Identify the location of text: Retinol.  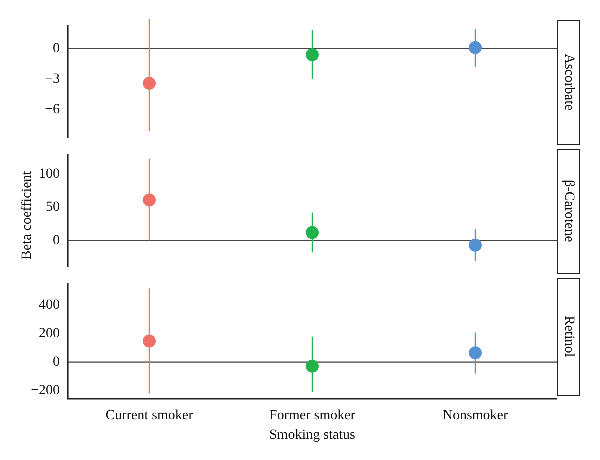
(568, 337).